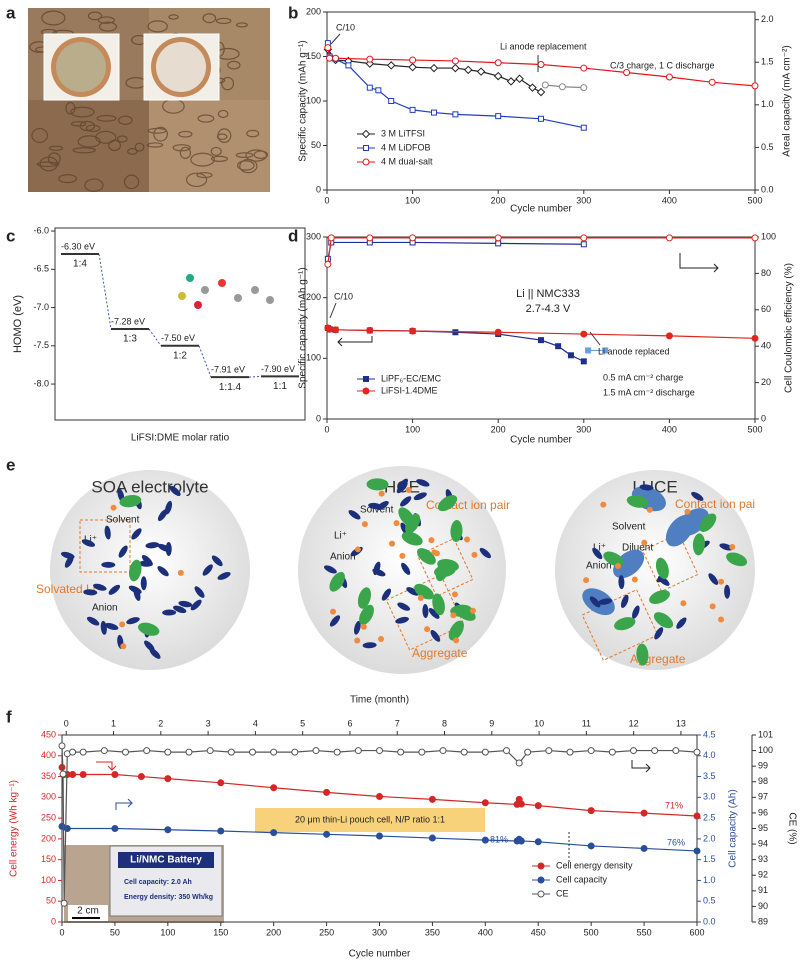 This screenshot has height=964, width=802. What do you see at coordinates (48, 880) in the screenshot?
I see `y-tick-label: 100` at bounding box center [48, 880].